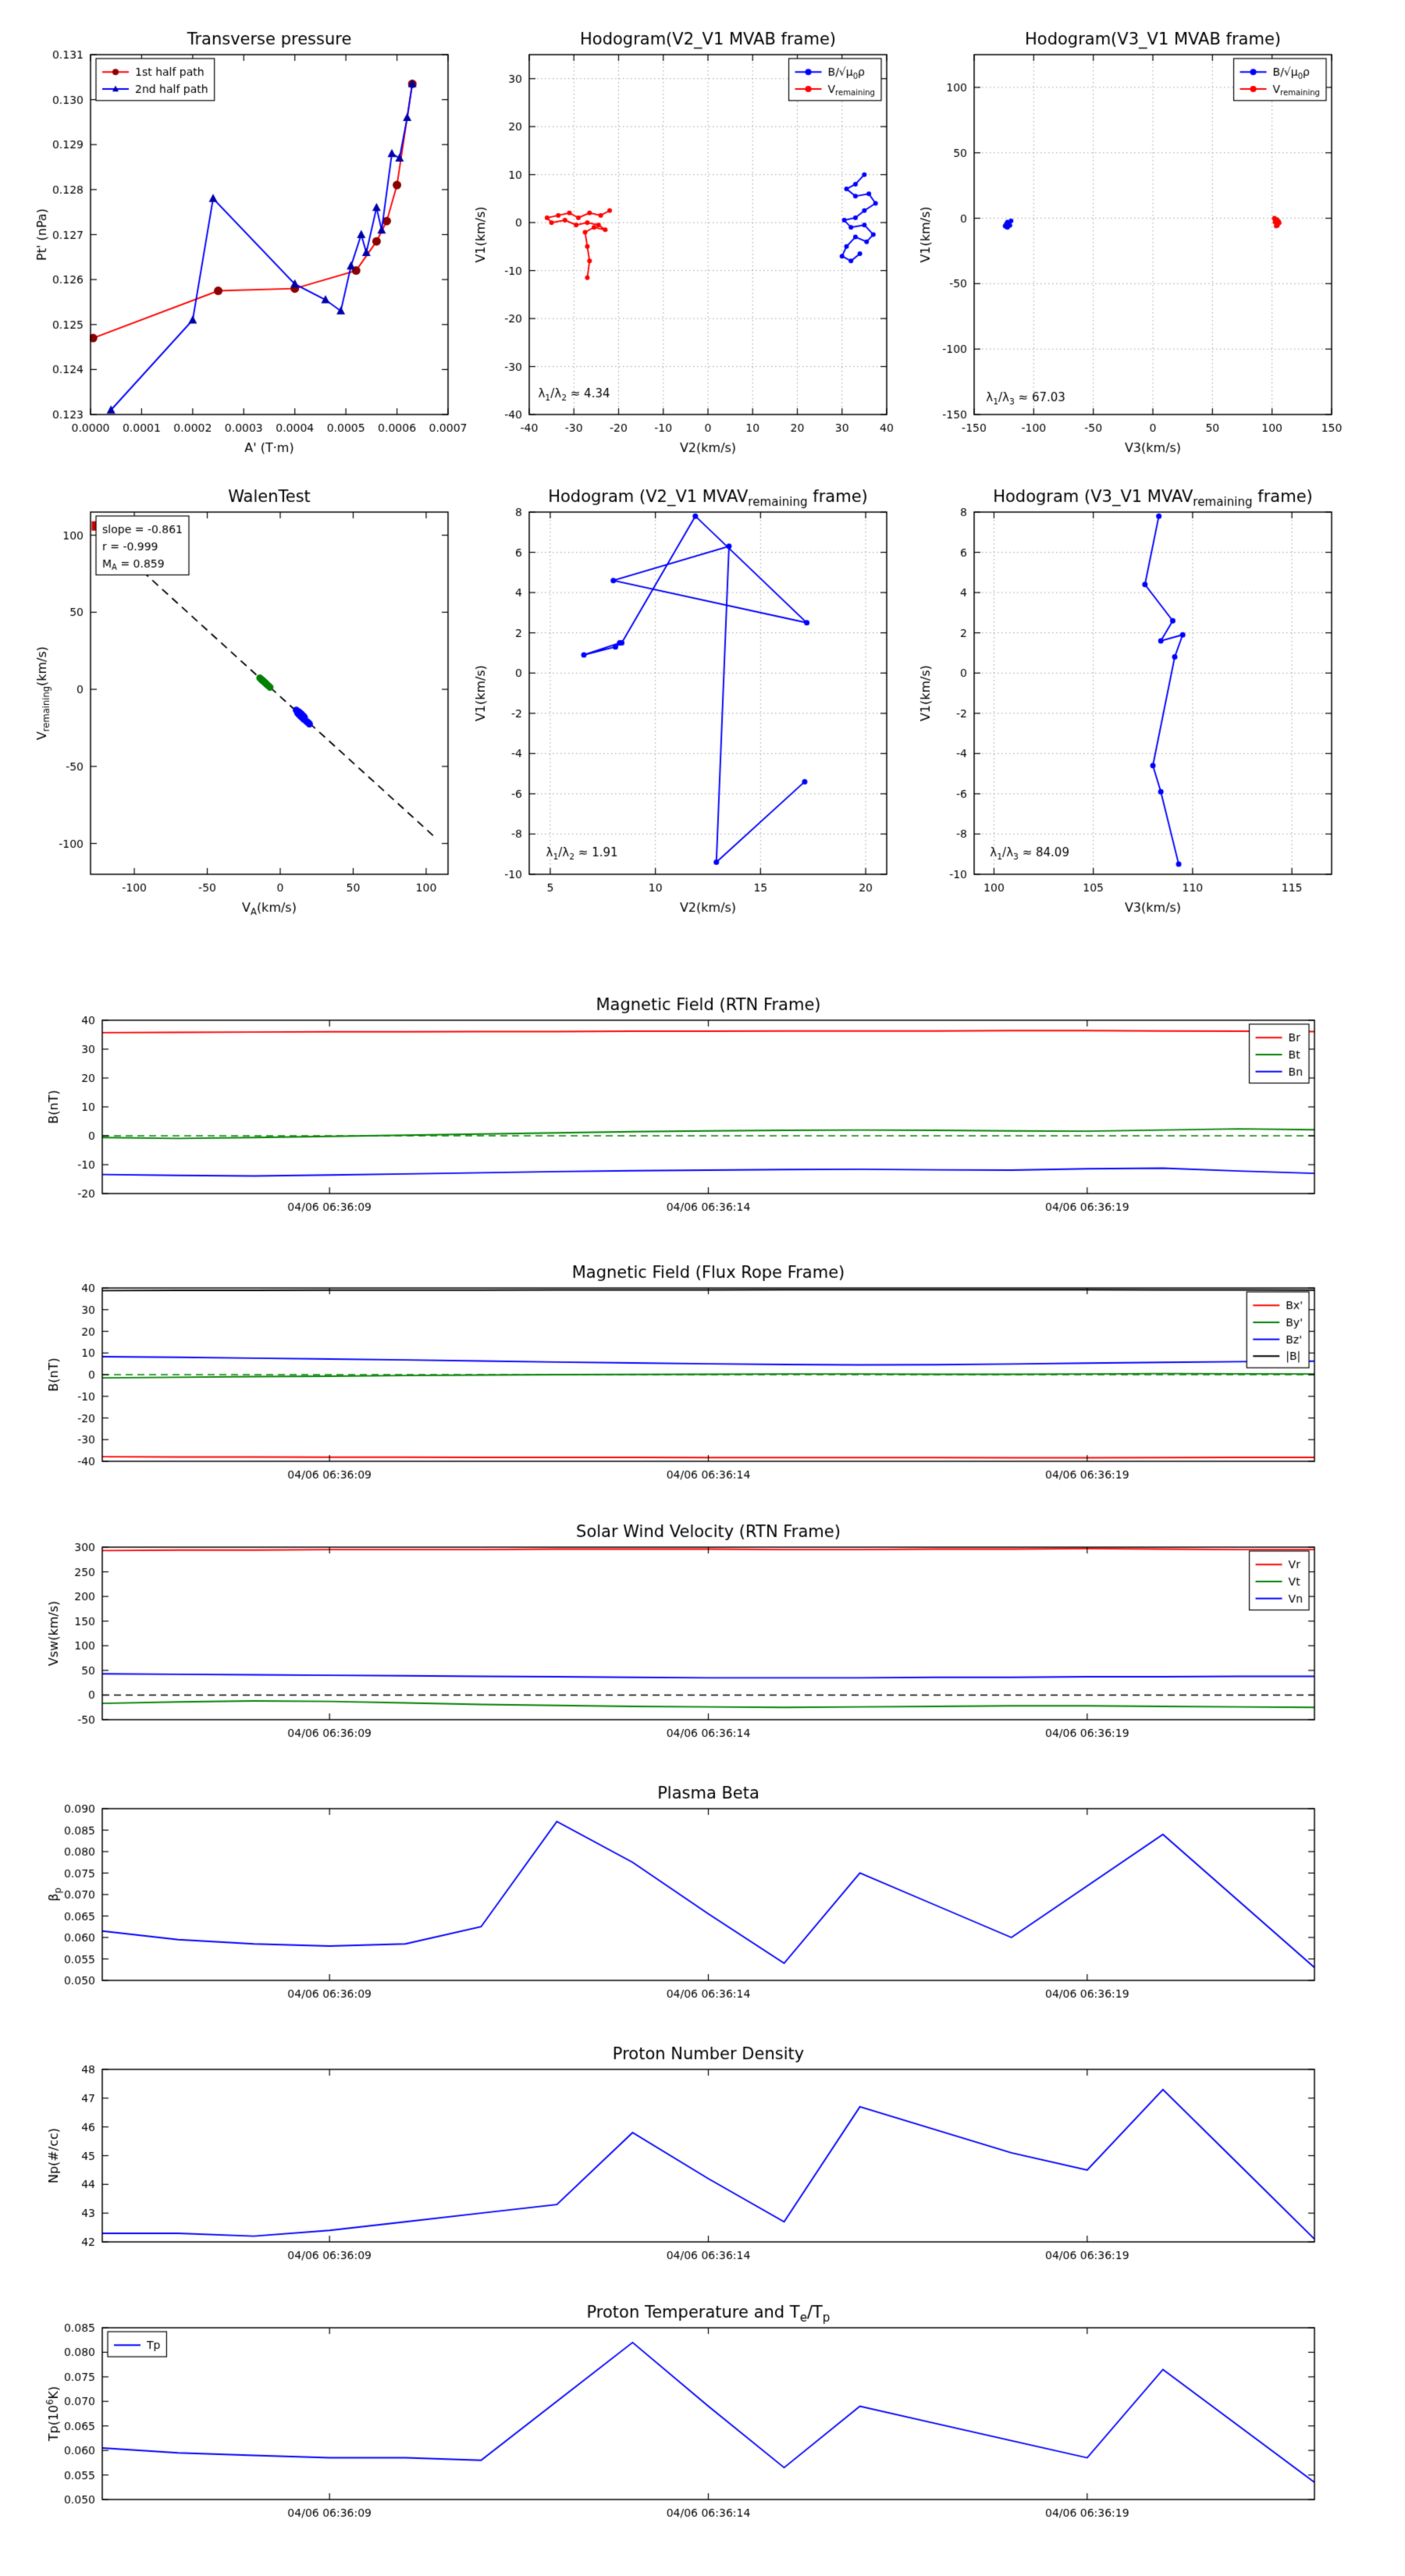  I want to click on transverse-pressure-canvas, so click(243, 238).